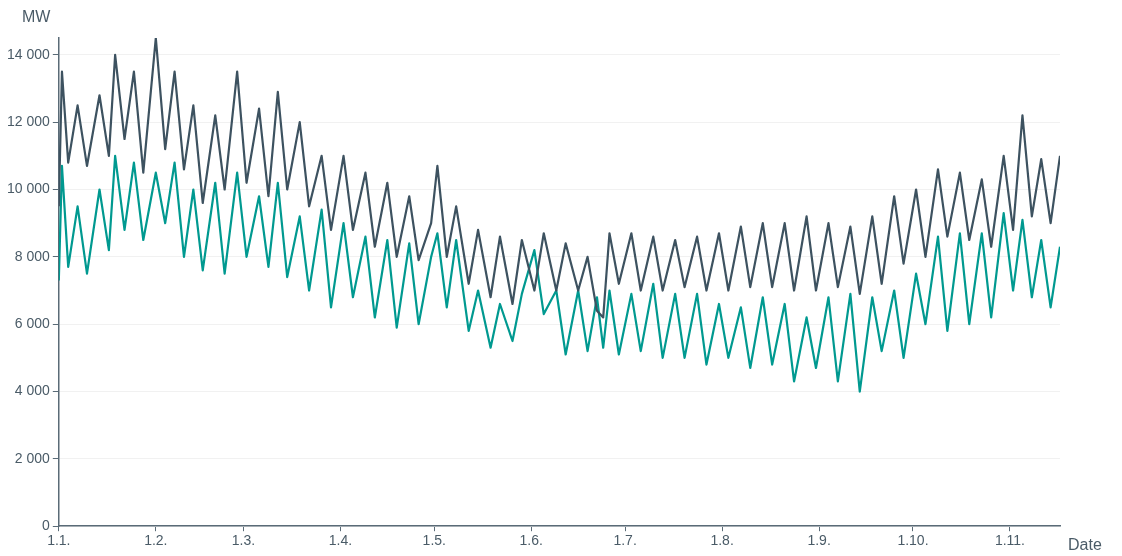  Describe the element at coordinates (722, 540) in the screenshot. I see `x-tick-label: 1.8.` at that location.